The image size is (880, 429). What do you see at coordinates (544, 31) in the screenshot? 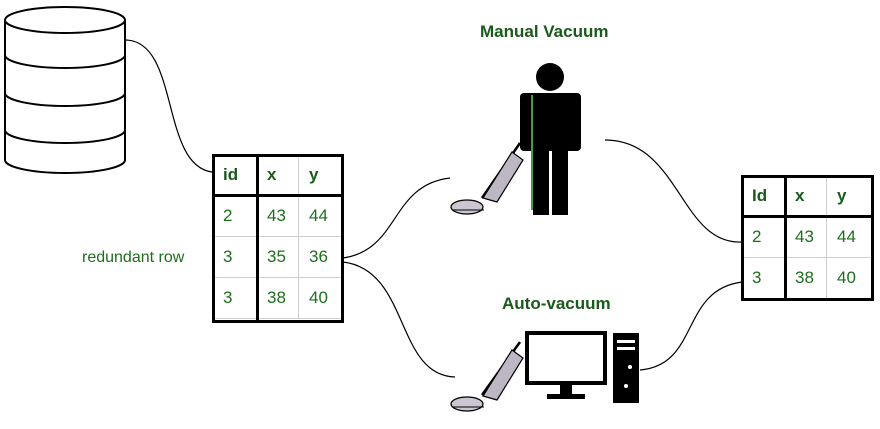
I see `manual-vacuum-title: Manual Vacuum` at bounding box center [544, 31].